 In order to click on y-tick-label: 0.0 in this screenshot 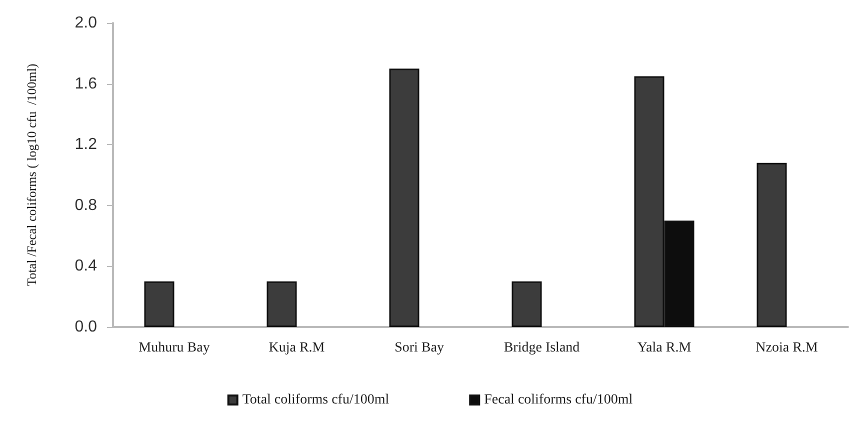, I will do `click(86, 327)`.